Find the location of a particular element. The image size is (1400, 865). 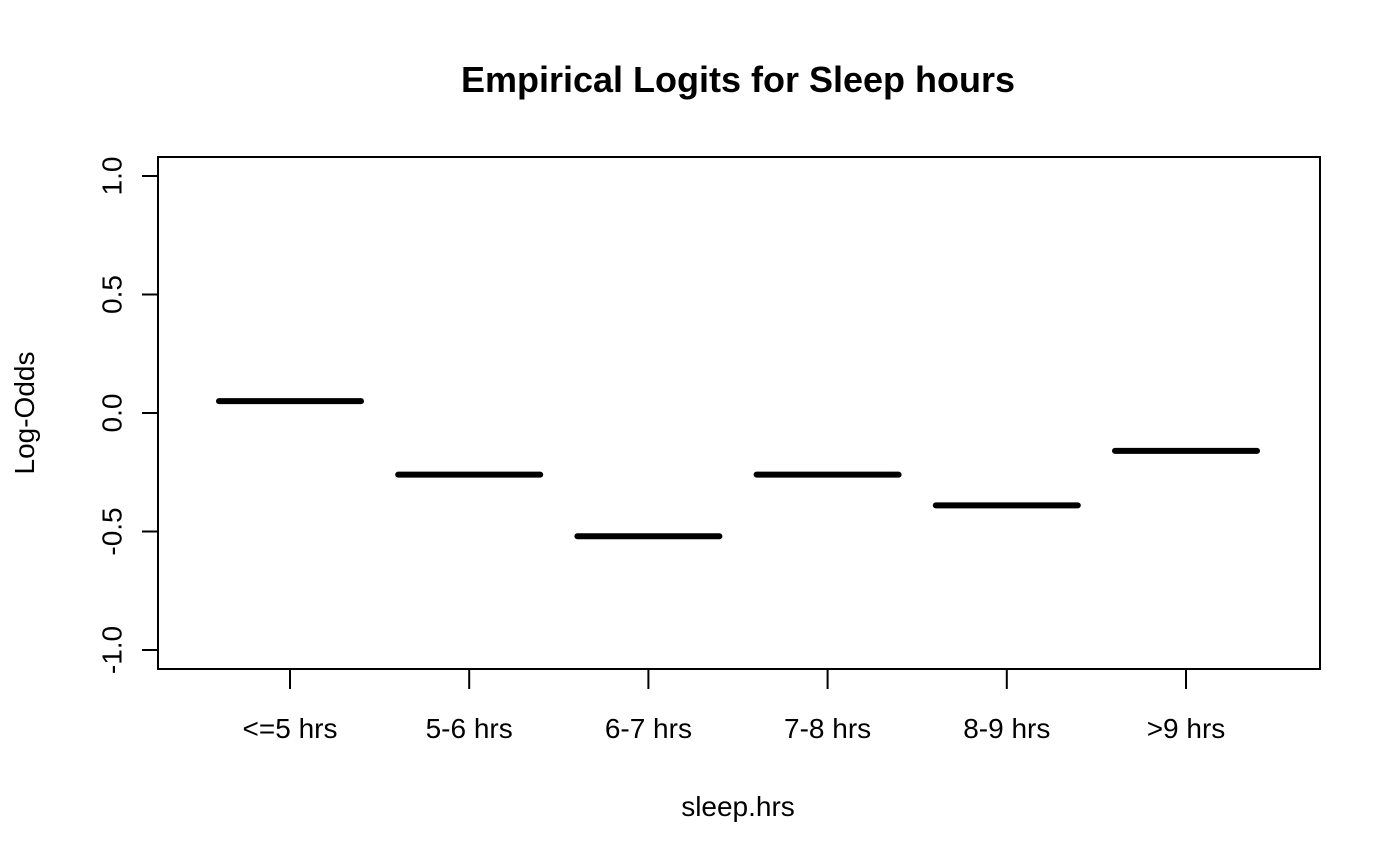

x-axis-title: sleep.hrs is located at coordinates (738, 806).